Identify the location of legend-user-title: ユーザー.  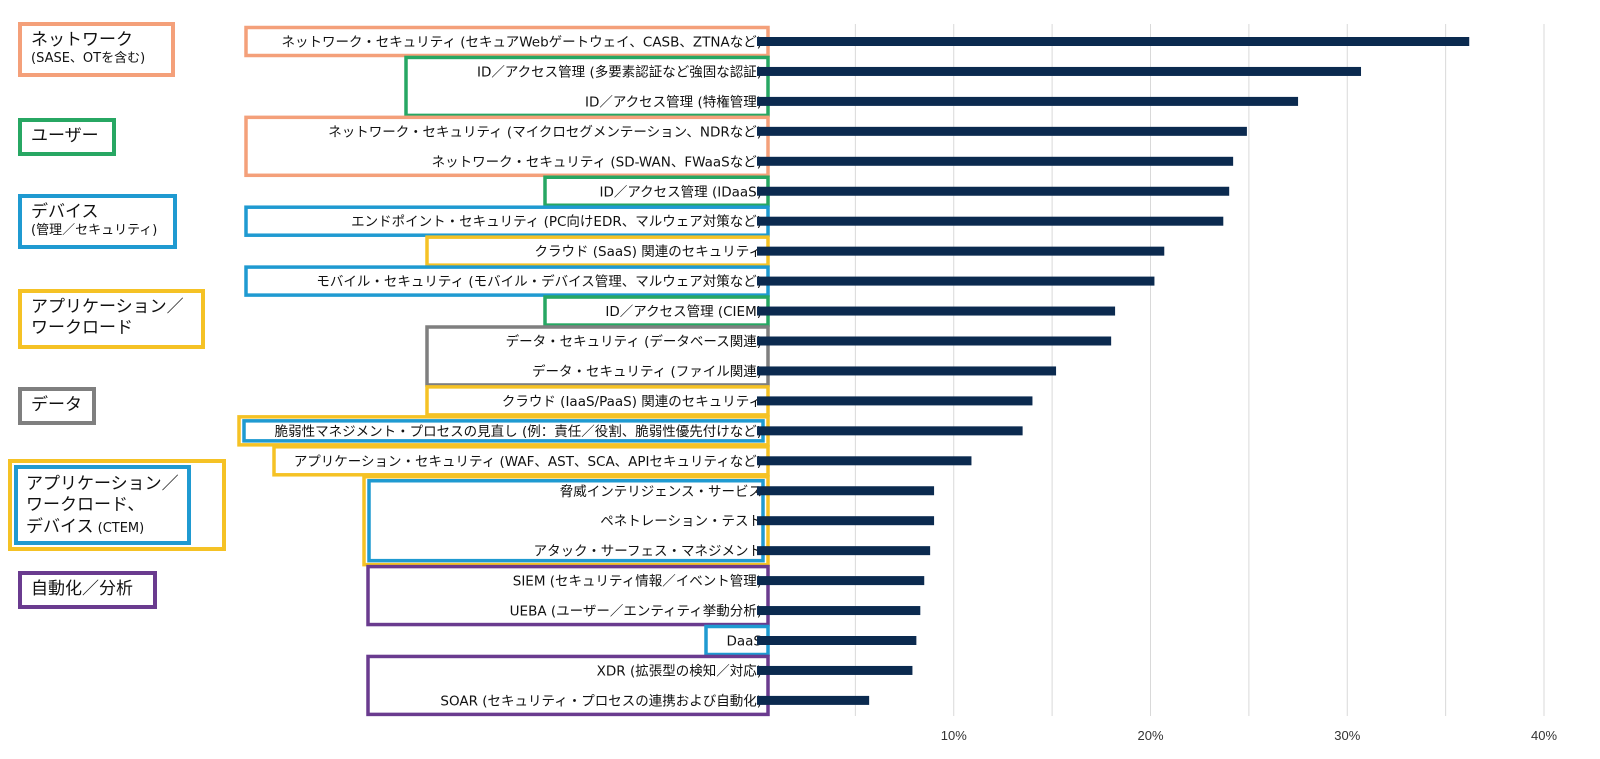
(65, 136).